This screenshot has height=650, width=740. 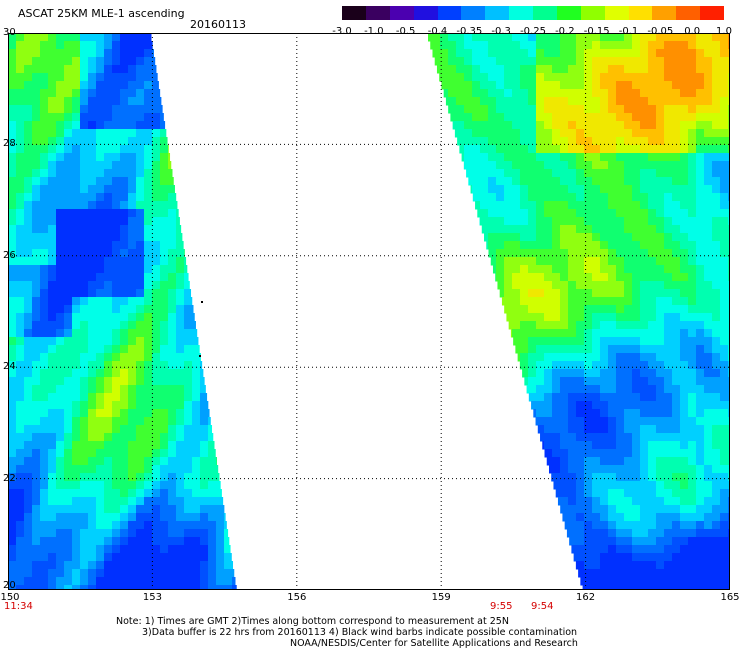 I want to click on colorbar-label: -0.35, so click(x=469, y=31).